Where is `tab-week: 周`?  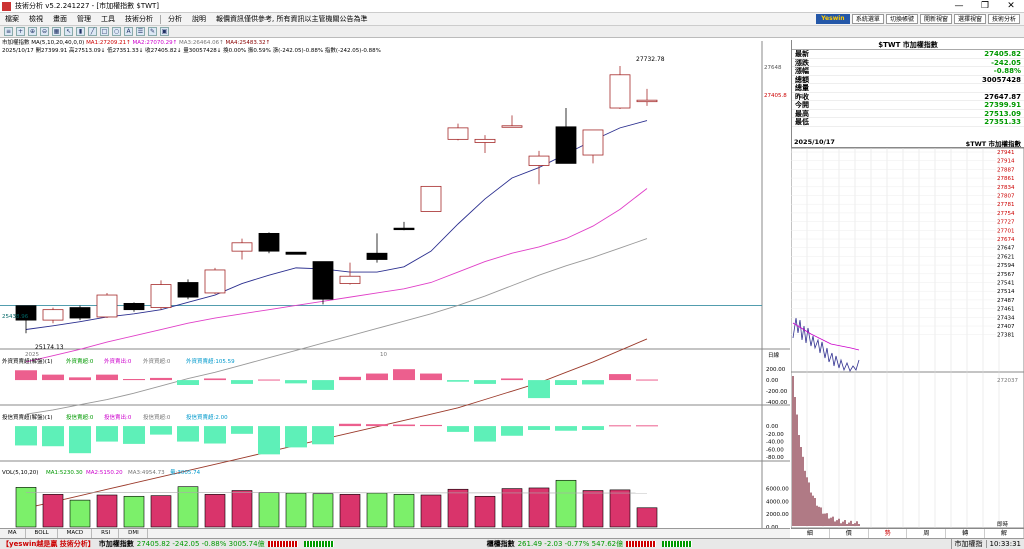 tab-week: 周 is located at coordinates (927, 533).